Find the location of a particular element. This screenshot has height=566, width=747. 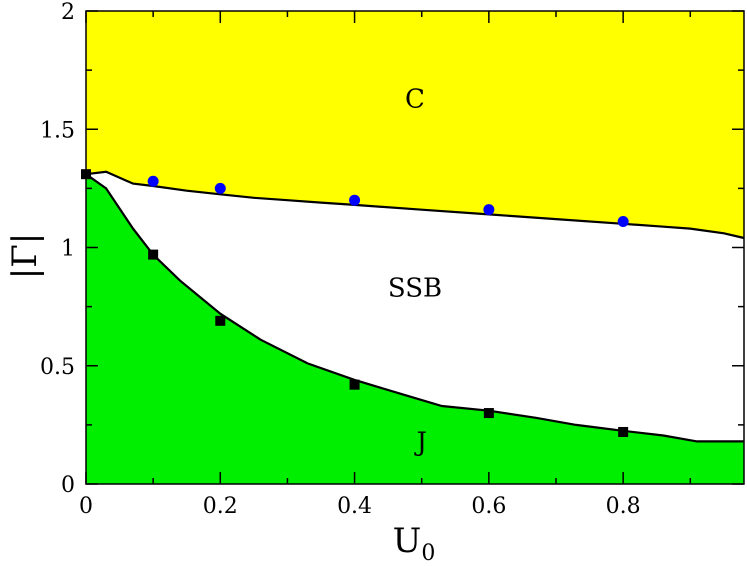

x-axis-subscript: 0 is located at coordinates (428, 553).